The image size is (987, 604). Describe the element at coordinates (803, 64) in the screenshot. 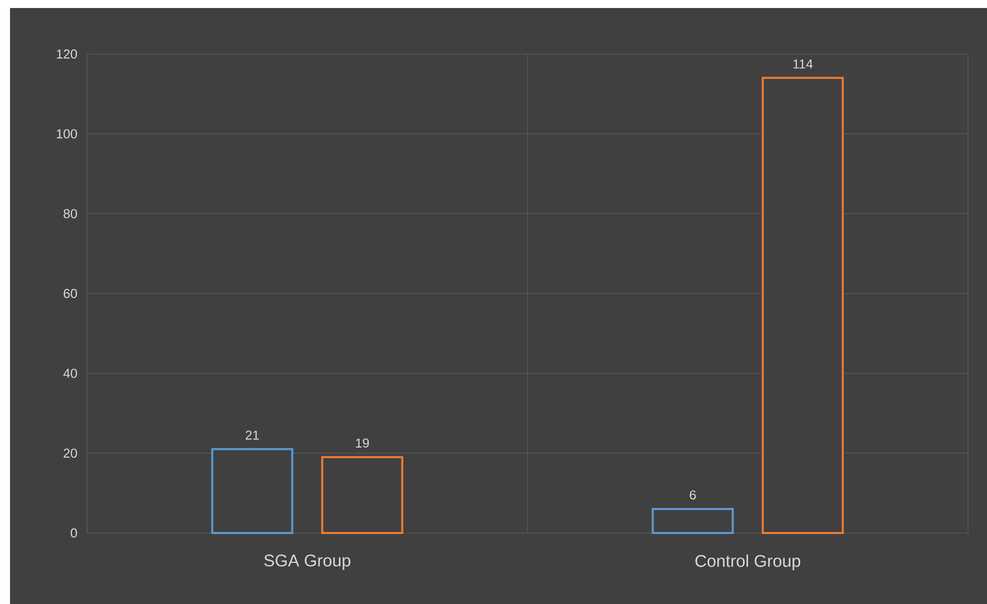

I see `data-label: 114` at that location.